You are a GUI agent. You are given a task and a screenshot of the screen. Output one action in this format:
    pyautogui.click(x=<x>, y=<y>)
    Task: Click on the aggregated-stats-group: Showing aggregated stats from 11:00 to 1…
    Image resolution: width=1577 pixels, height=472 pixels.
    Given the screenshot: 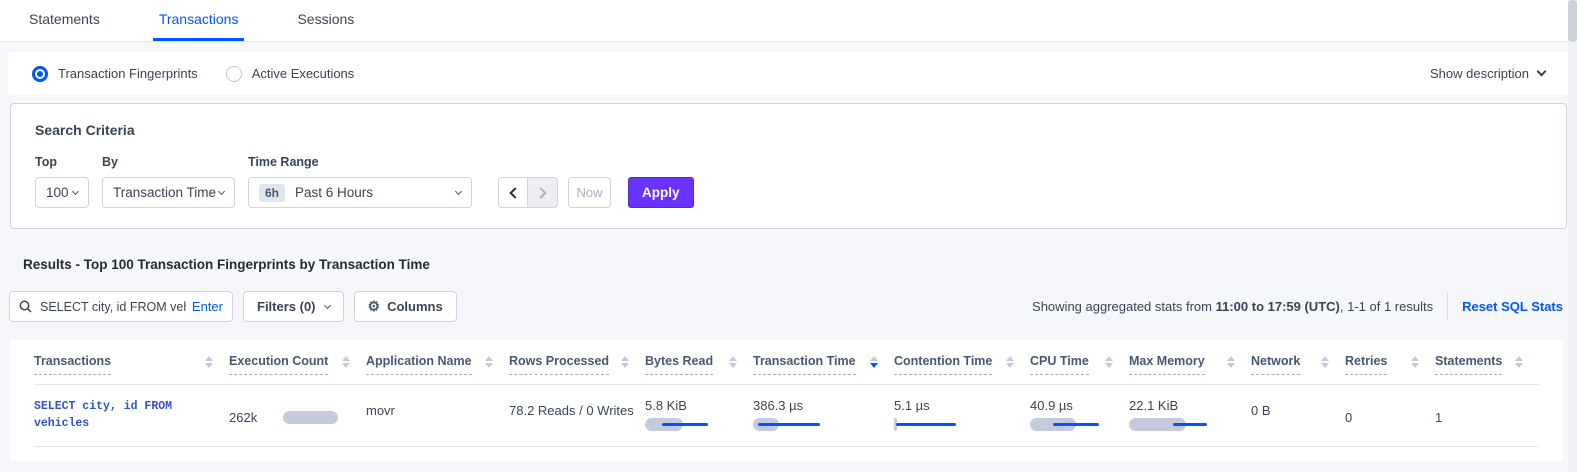 What is the action you would take?
    pyautogui.click(x=1297, y=306)
    